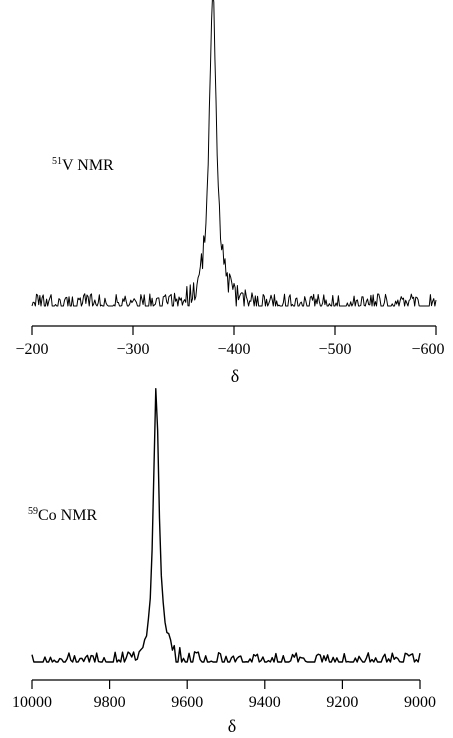 This screenshot has height=738, width=453. Describe the element at coordinates (67, 515) in the screenshot. I see `co59-label-text: Co NMR` at that location.